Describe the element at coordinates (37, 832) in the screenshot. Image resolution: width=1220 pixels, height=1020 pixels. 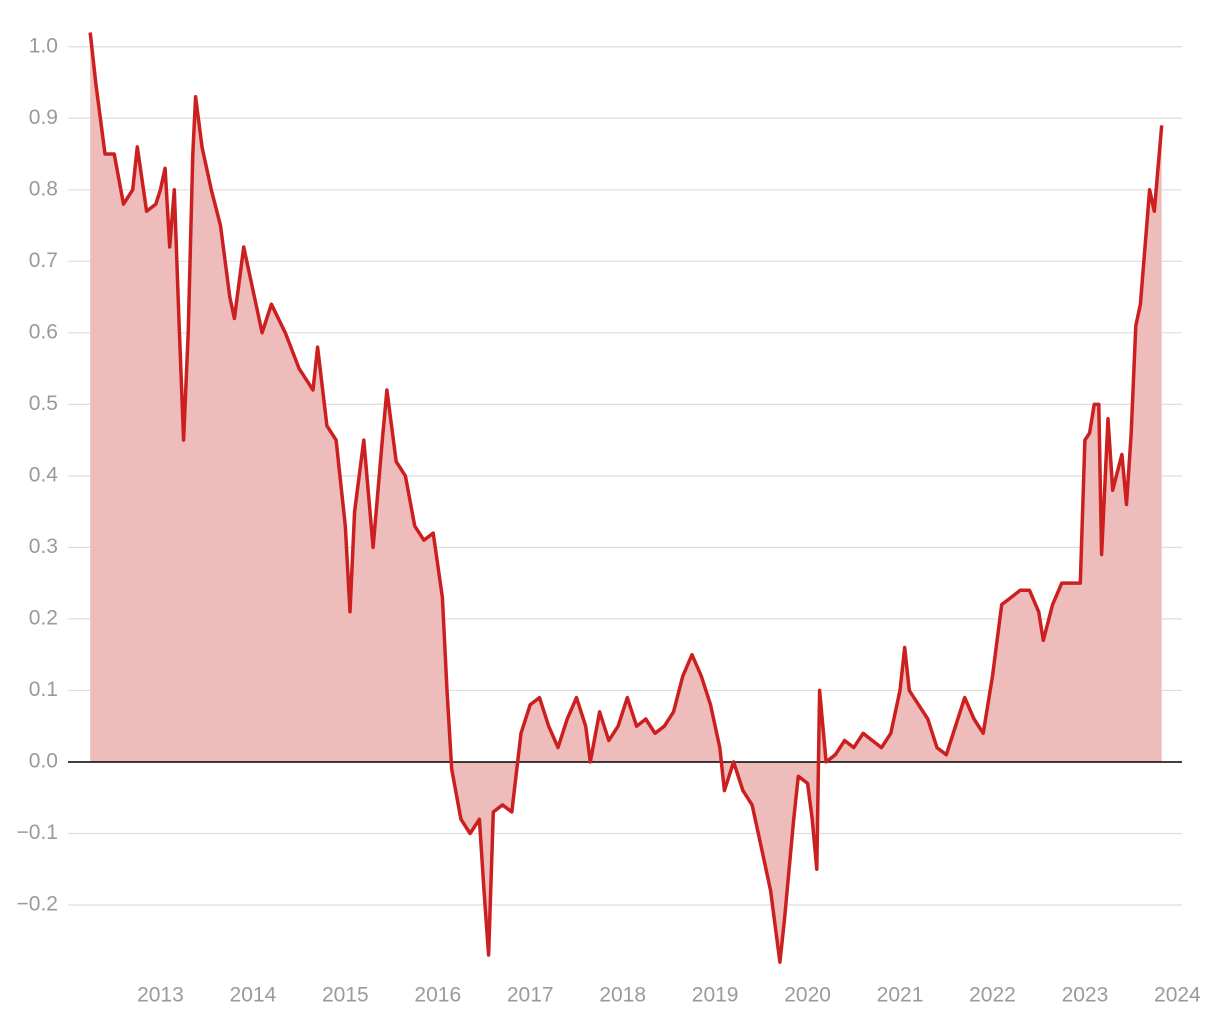
I see `y-tick-label: −0.1` at that location.